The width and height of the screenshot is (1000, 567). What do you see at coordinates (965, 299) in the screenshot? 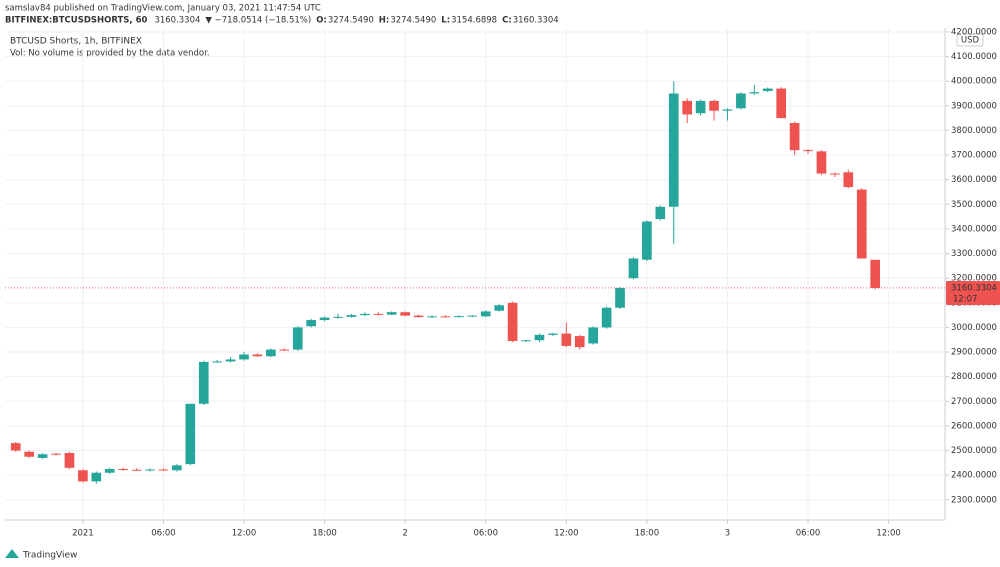
I see `countdown: 12:07` at bounding box center [965, 299].